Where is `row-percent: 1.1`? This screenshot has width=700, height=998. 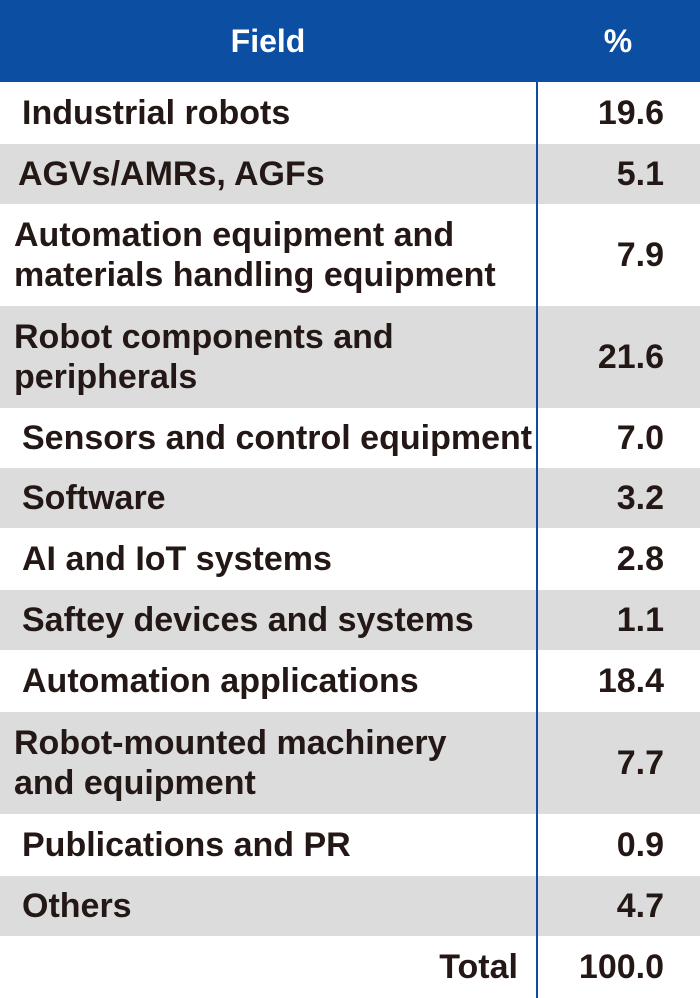
row-percent: 1.1 is located at coordinates (640, 619).